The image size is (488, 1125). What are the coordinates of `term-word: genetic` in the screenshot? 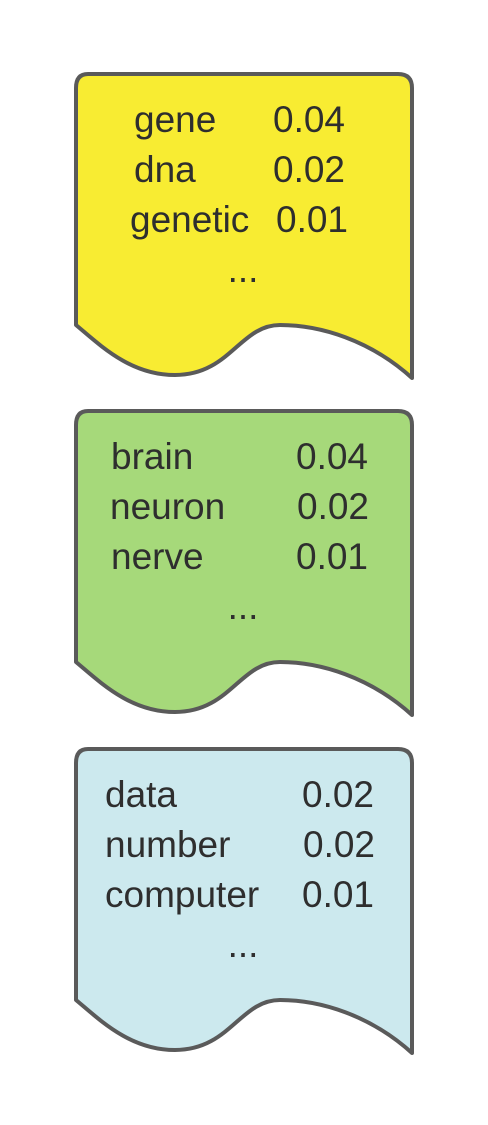 It's located at (189, 219).